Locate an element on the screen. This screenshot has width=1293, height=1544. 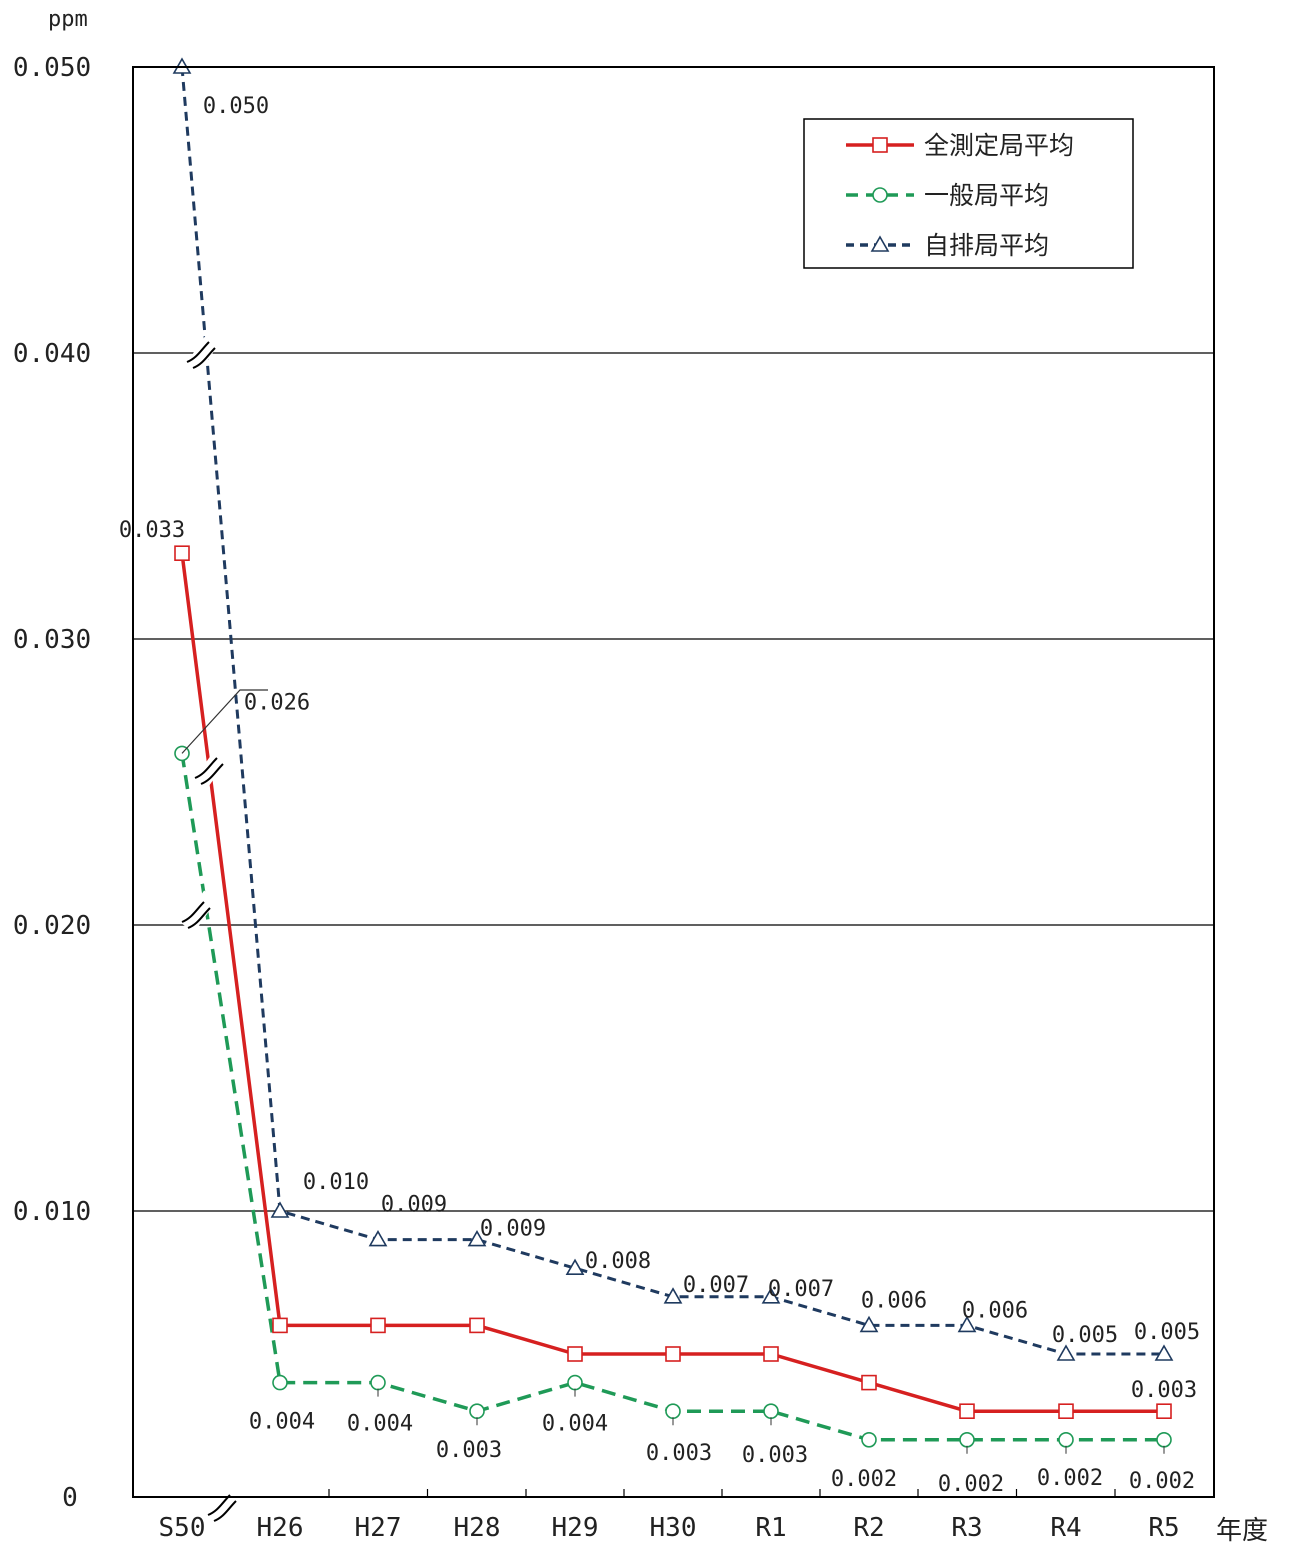
label-leader-line is located at coordinates (224, 721).